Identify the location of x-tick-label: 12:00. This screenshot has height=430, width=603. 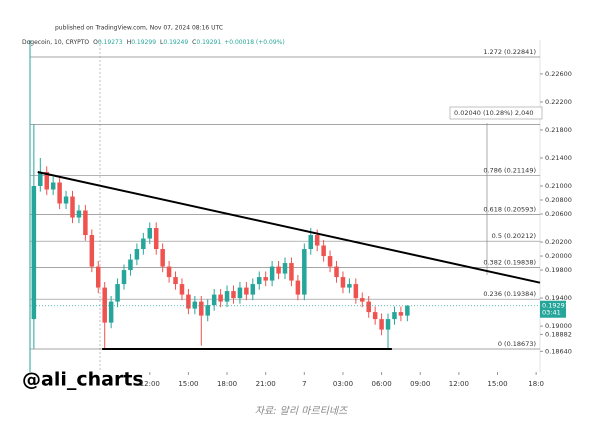
(150, 384).